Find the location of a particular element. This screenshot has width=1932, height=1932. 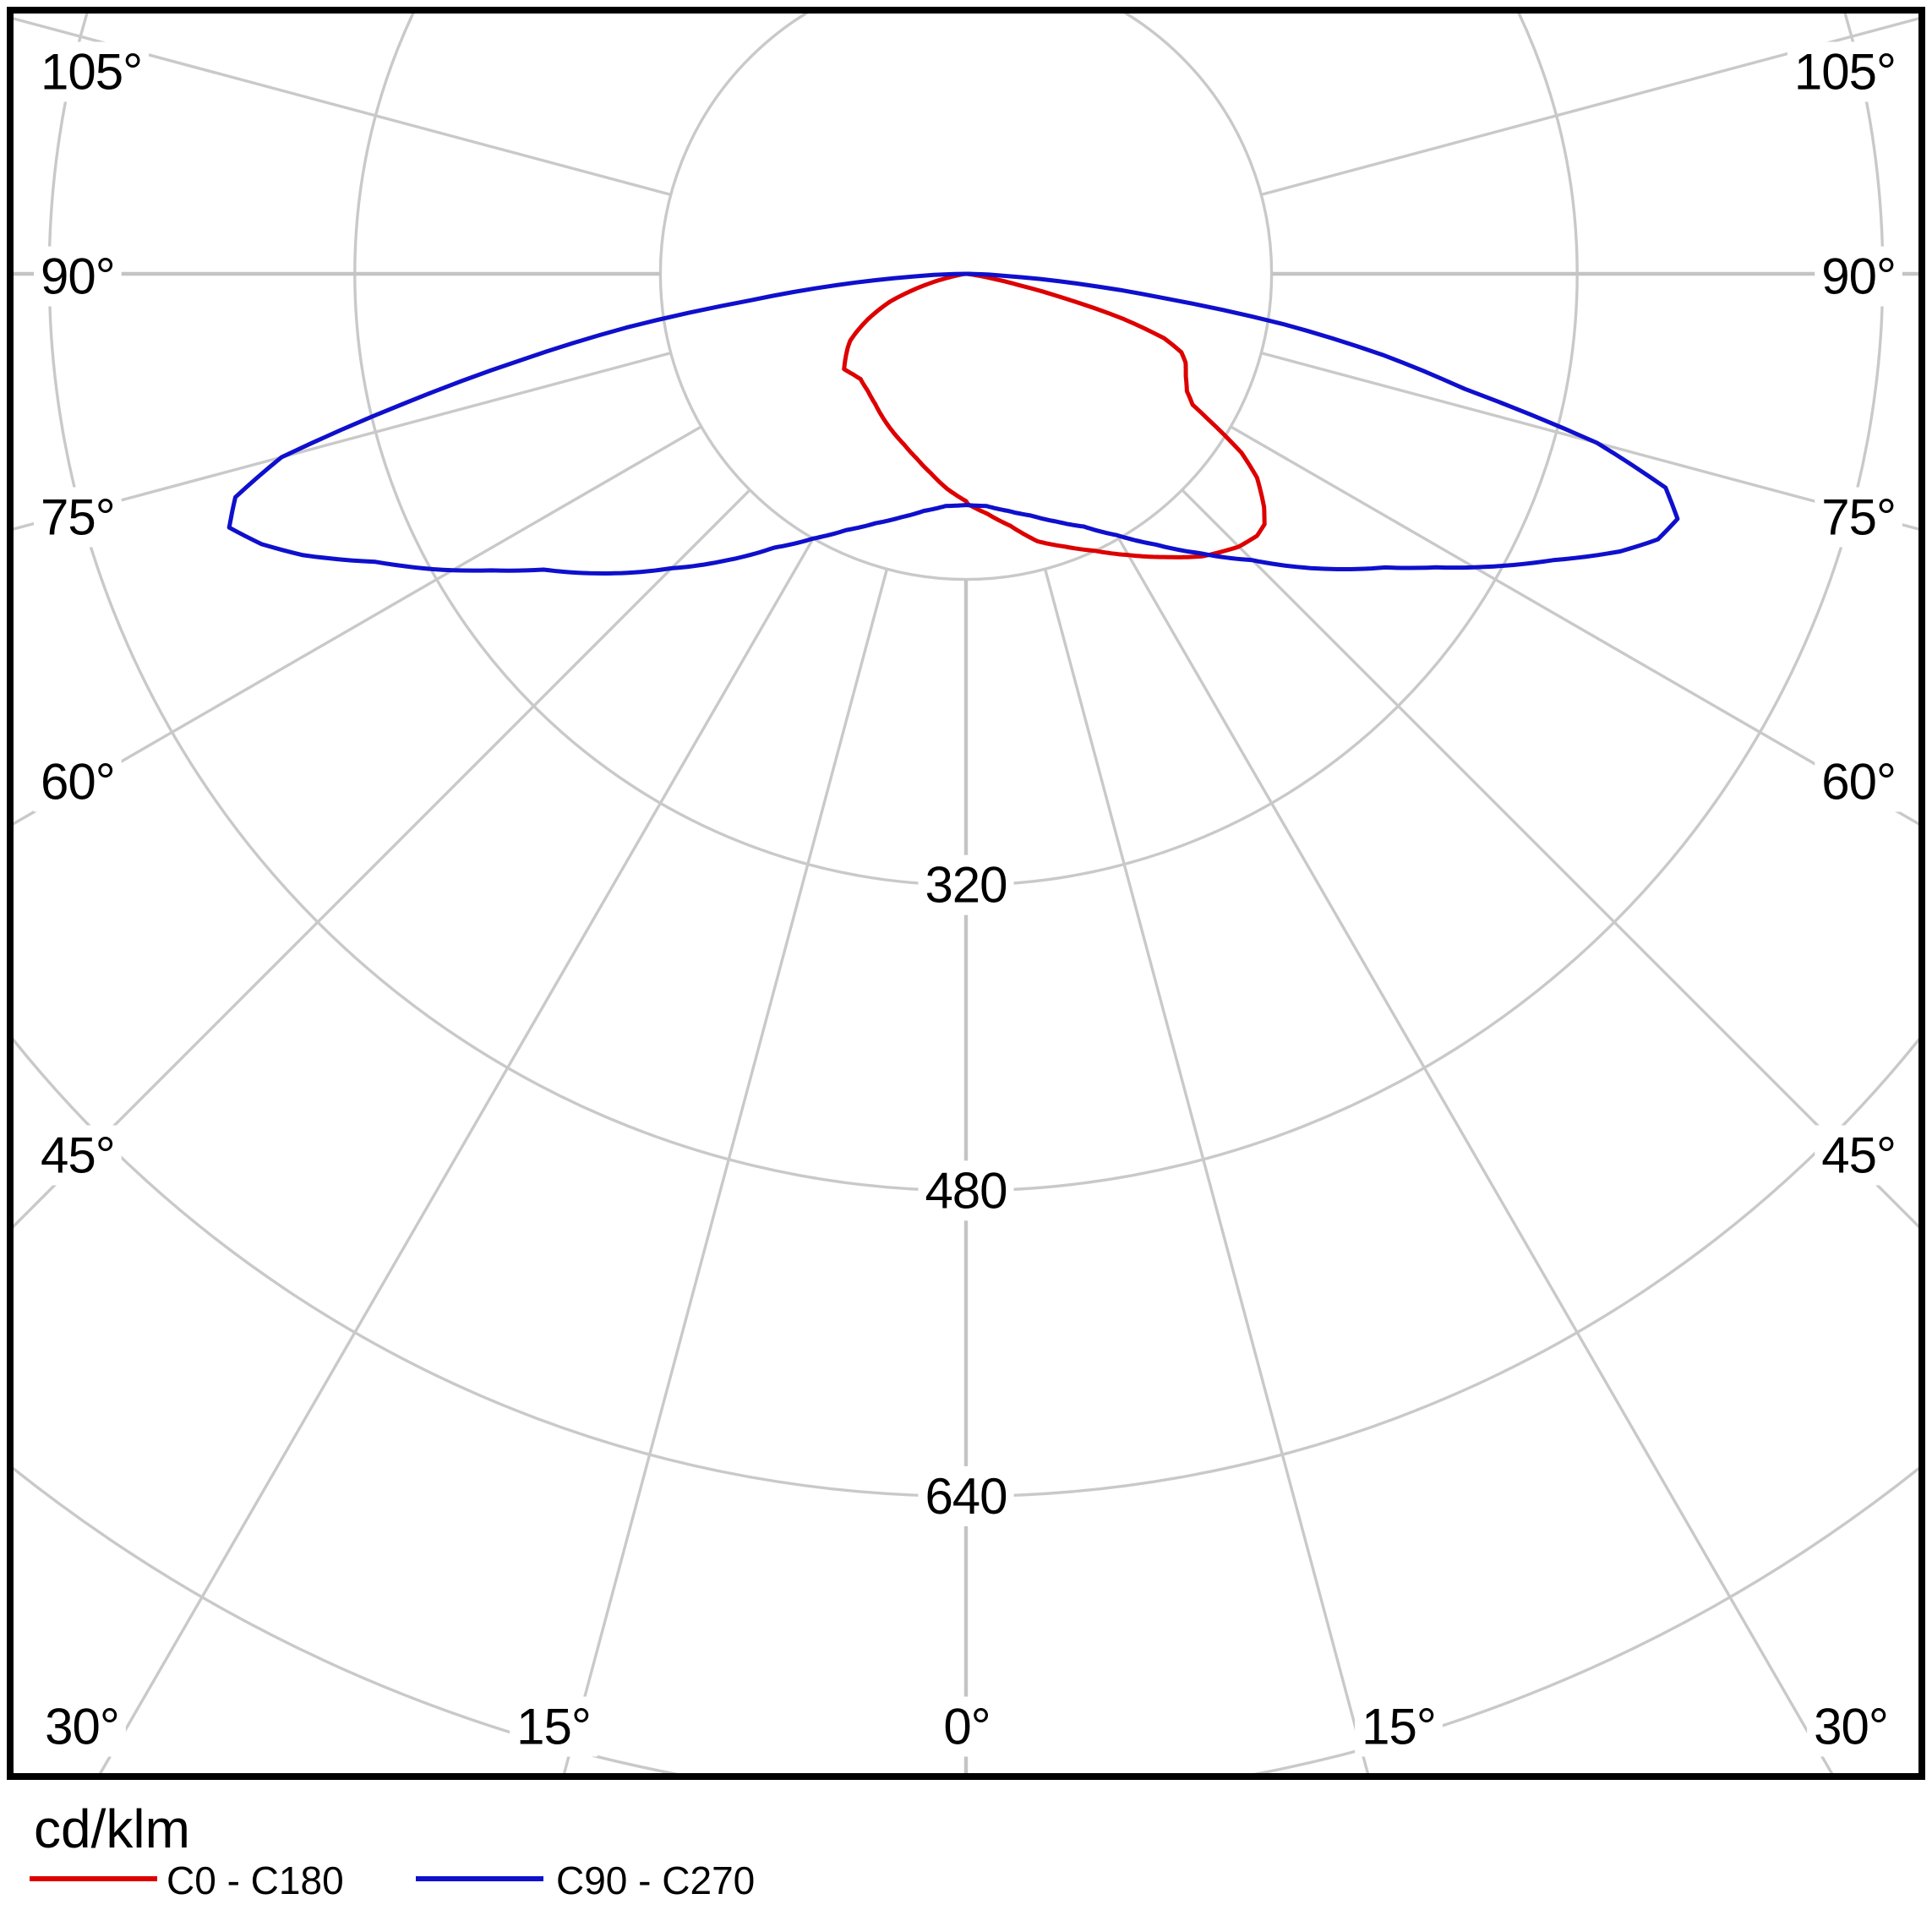

angle-label-0-105-bg is located at coordinates (92, 71).